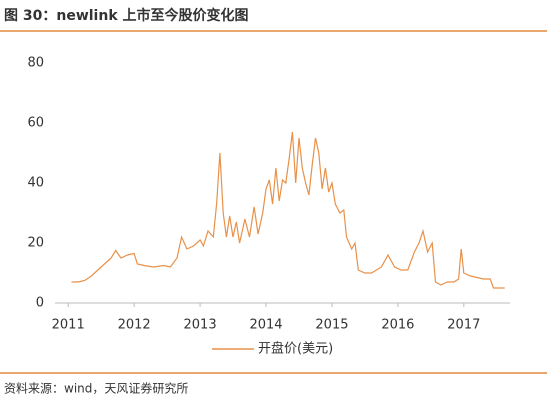 The image size is (547, 404). I want to click on y-tick-label: 40, so click(35, 183).